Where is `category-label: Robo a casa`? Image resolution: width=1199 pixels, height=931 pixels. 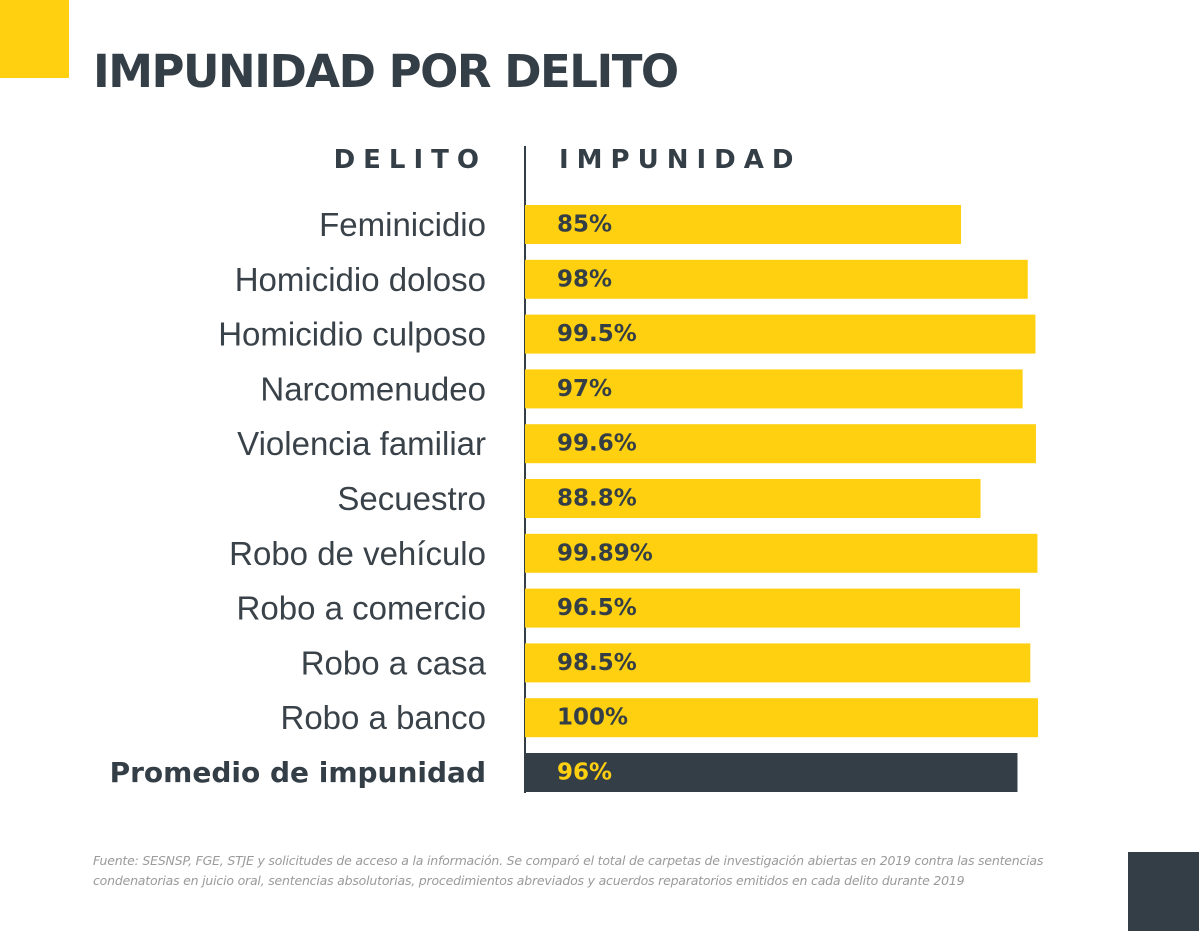
category-label: Robo a casa is located at coordinates (394, 662).